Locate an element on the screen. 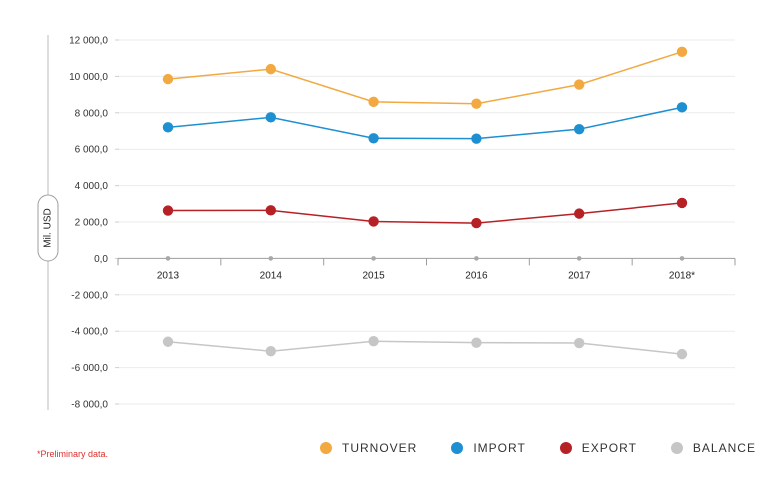  y-tick-label: -4 000,0 is located at coordinates (89, 332).